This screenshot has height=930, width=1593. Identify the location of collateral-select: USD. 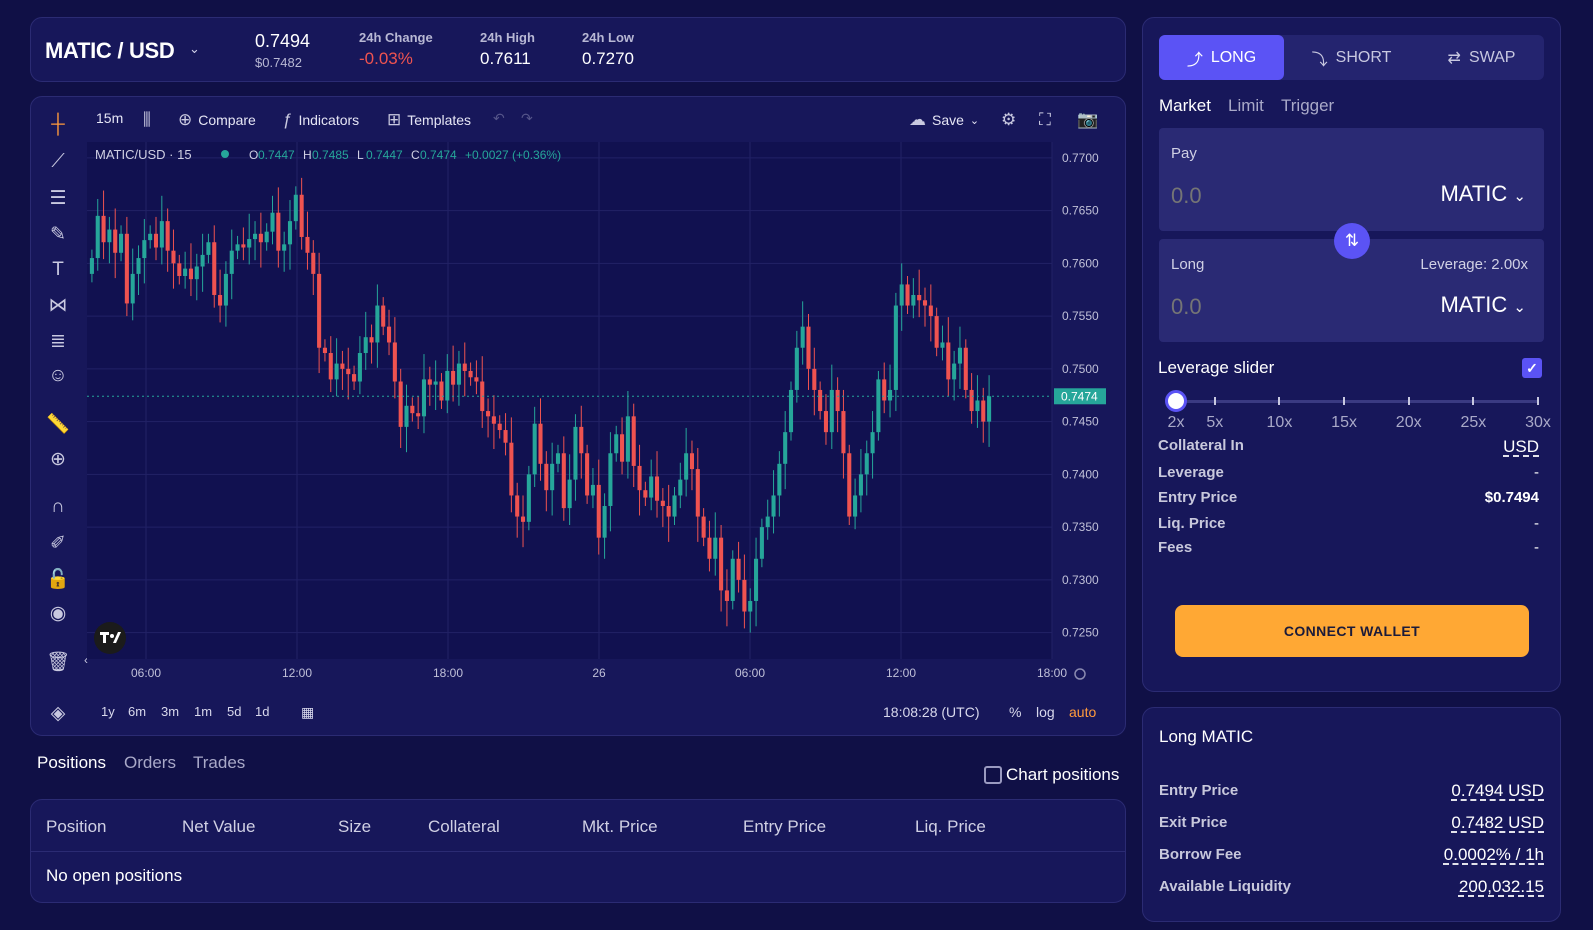
(1521, 446).